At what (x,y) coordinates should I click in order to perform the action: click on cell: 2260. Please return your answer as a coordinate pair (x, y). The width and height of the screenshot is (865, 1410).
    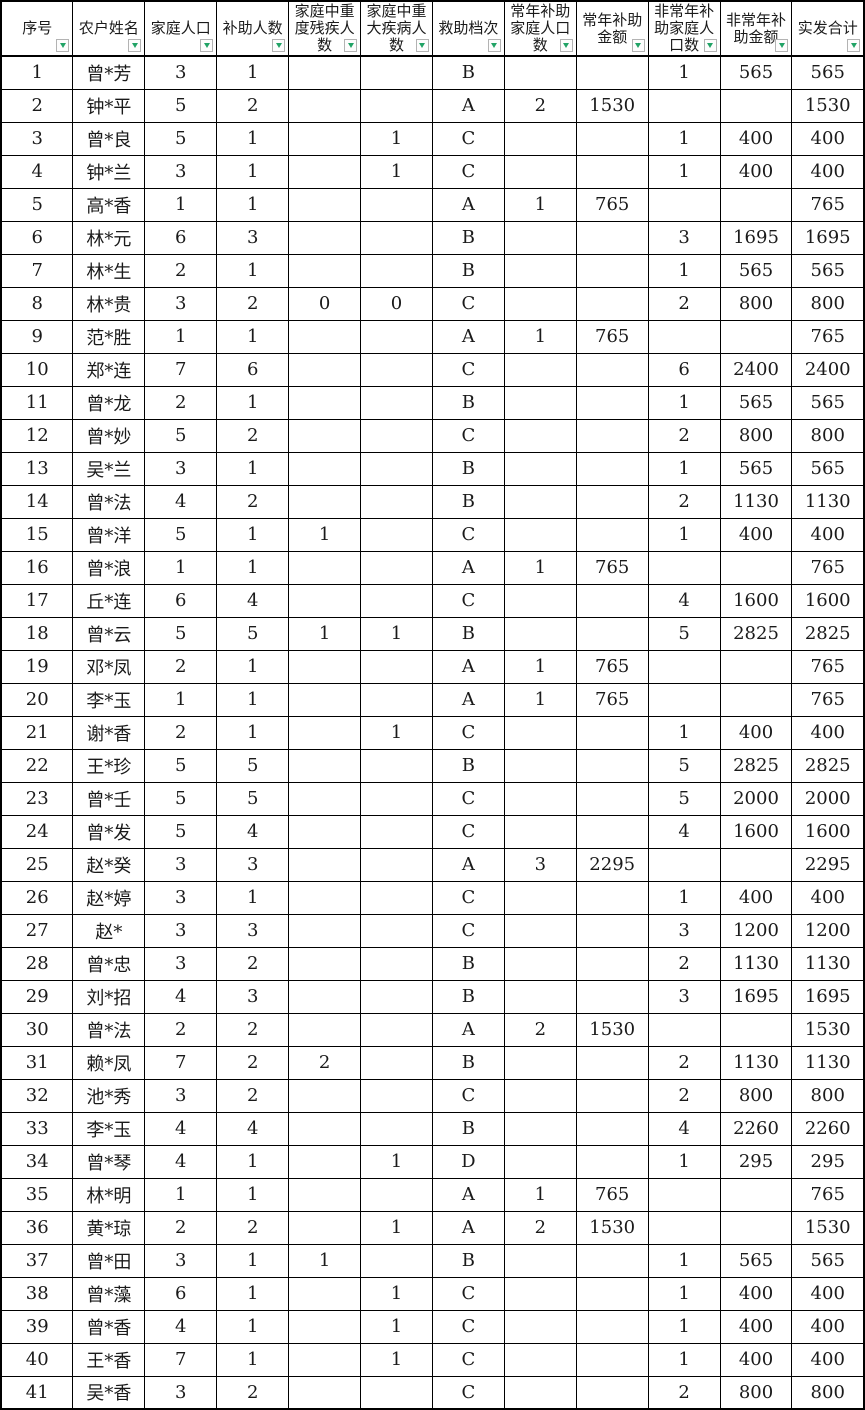
    Looking at the image, I should click on (756, 1128).